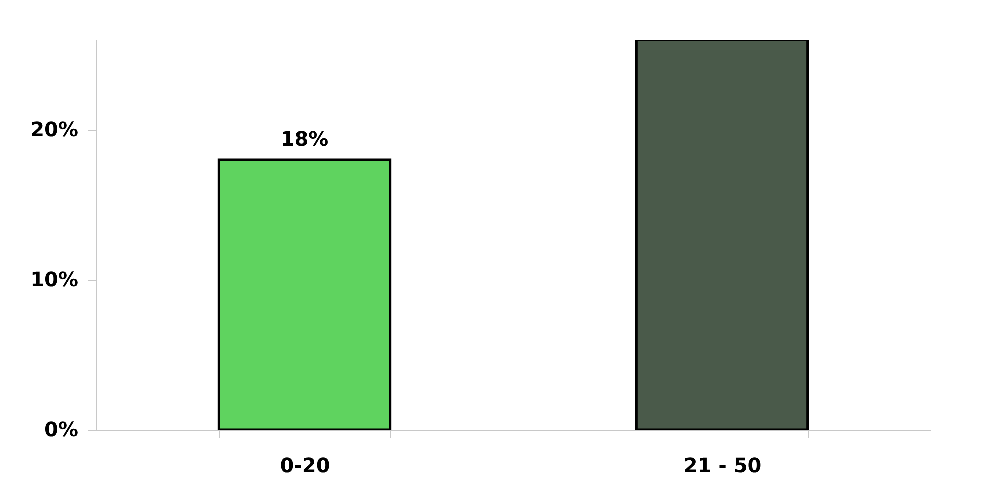 This screenshot has height=495, width=981. I want to click on y-tick-label: 20%, so click(54, 130).